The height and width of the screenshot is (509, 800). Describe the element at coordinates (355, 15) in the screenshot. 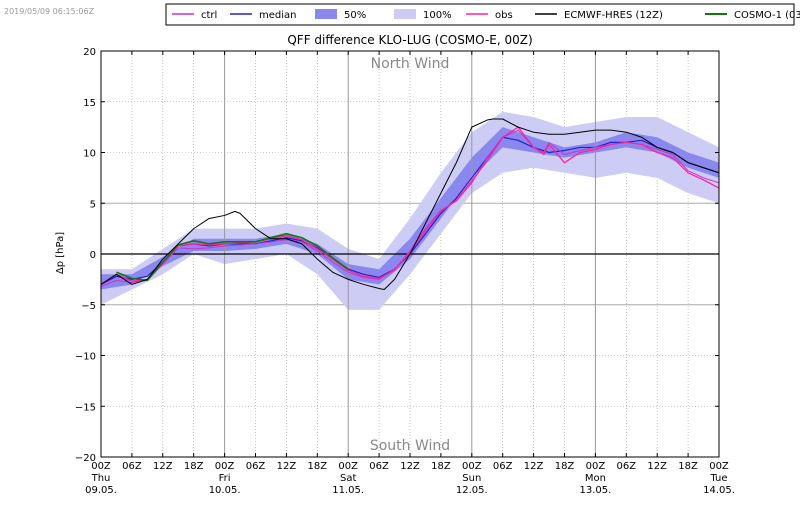

I see `legend-label: 50%` at that location.